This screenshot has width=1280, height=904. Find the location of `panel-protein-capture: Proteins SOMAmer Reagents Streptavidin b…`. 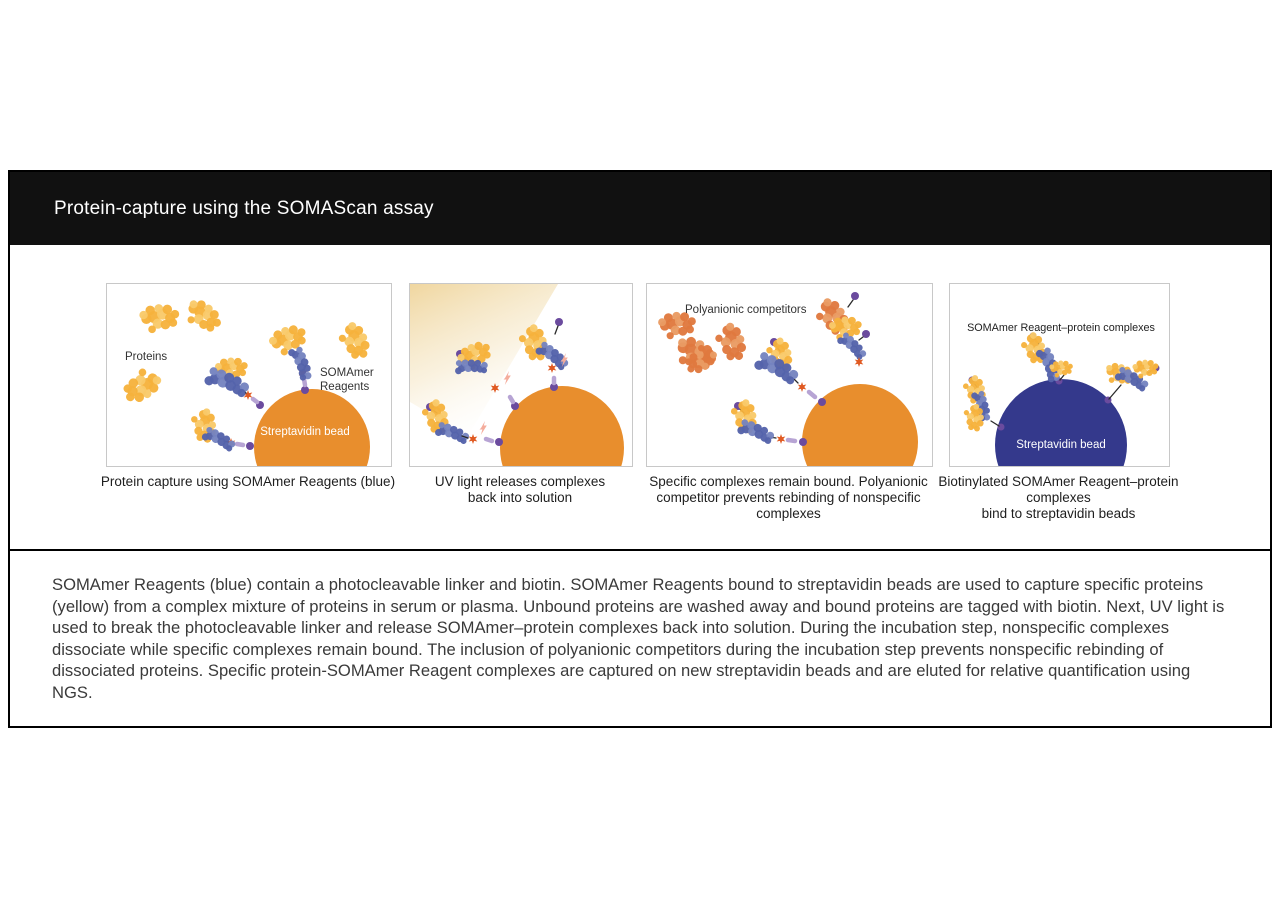

panel-protein-capture: Proteins SOMAmer Reagents Streptavidin b… is located at coordinates (249, 375).